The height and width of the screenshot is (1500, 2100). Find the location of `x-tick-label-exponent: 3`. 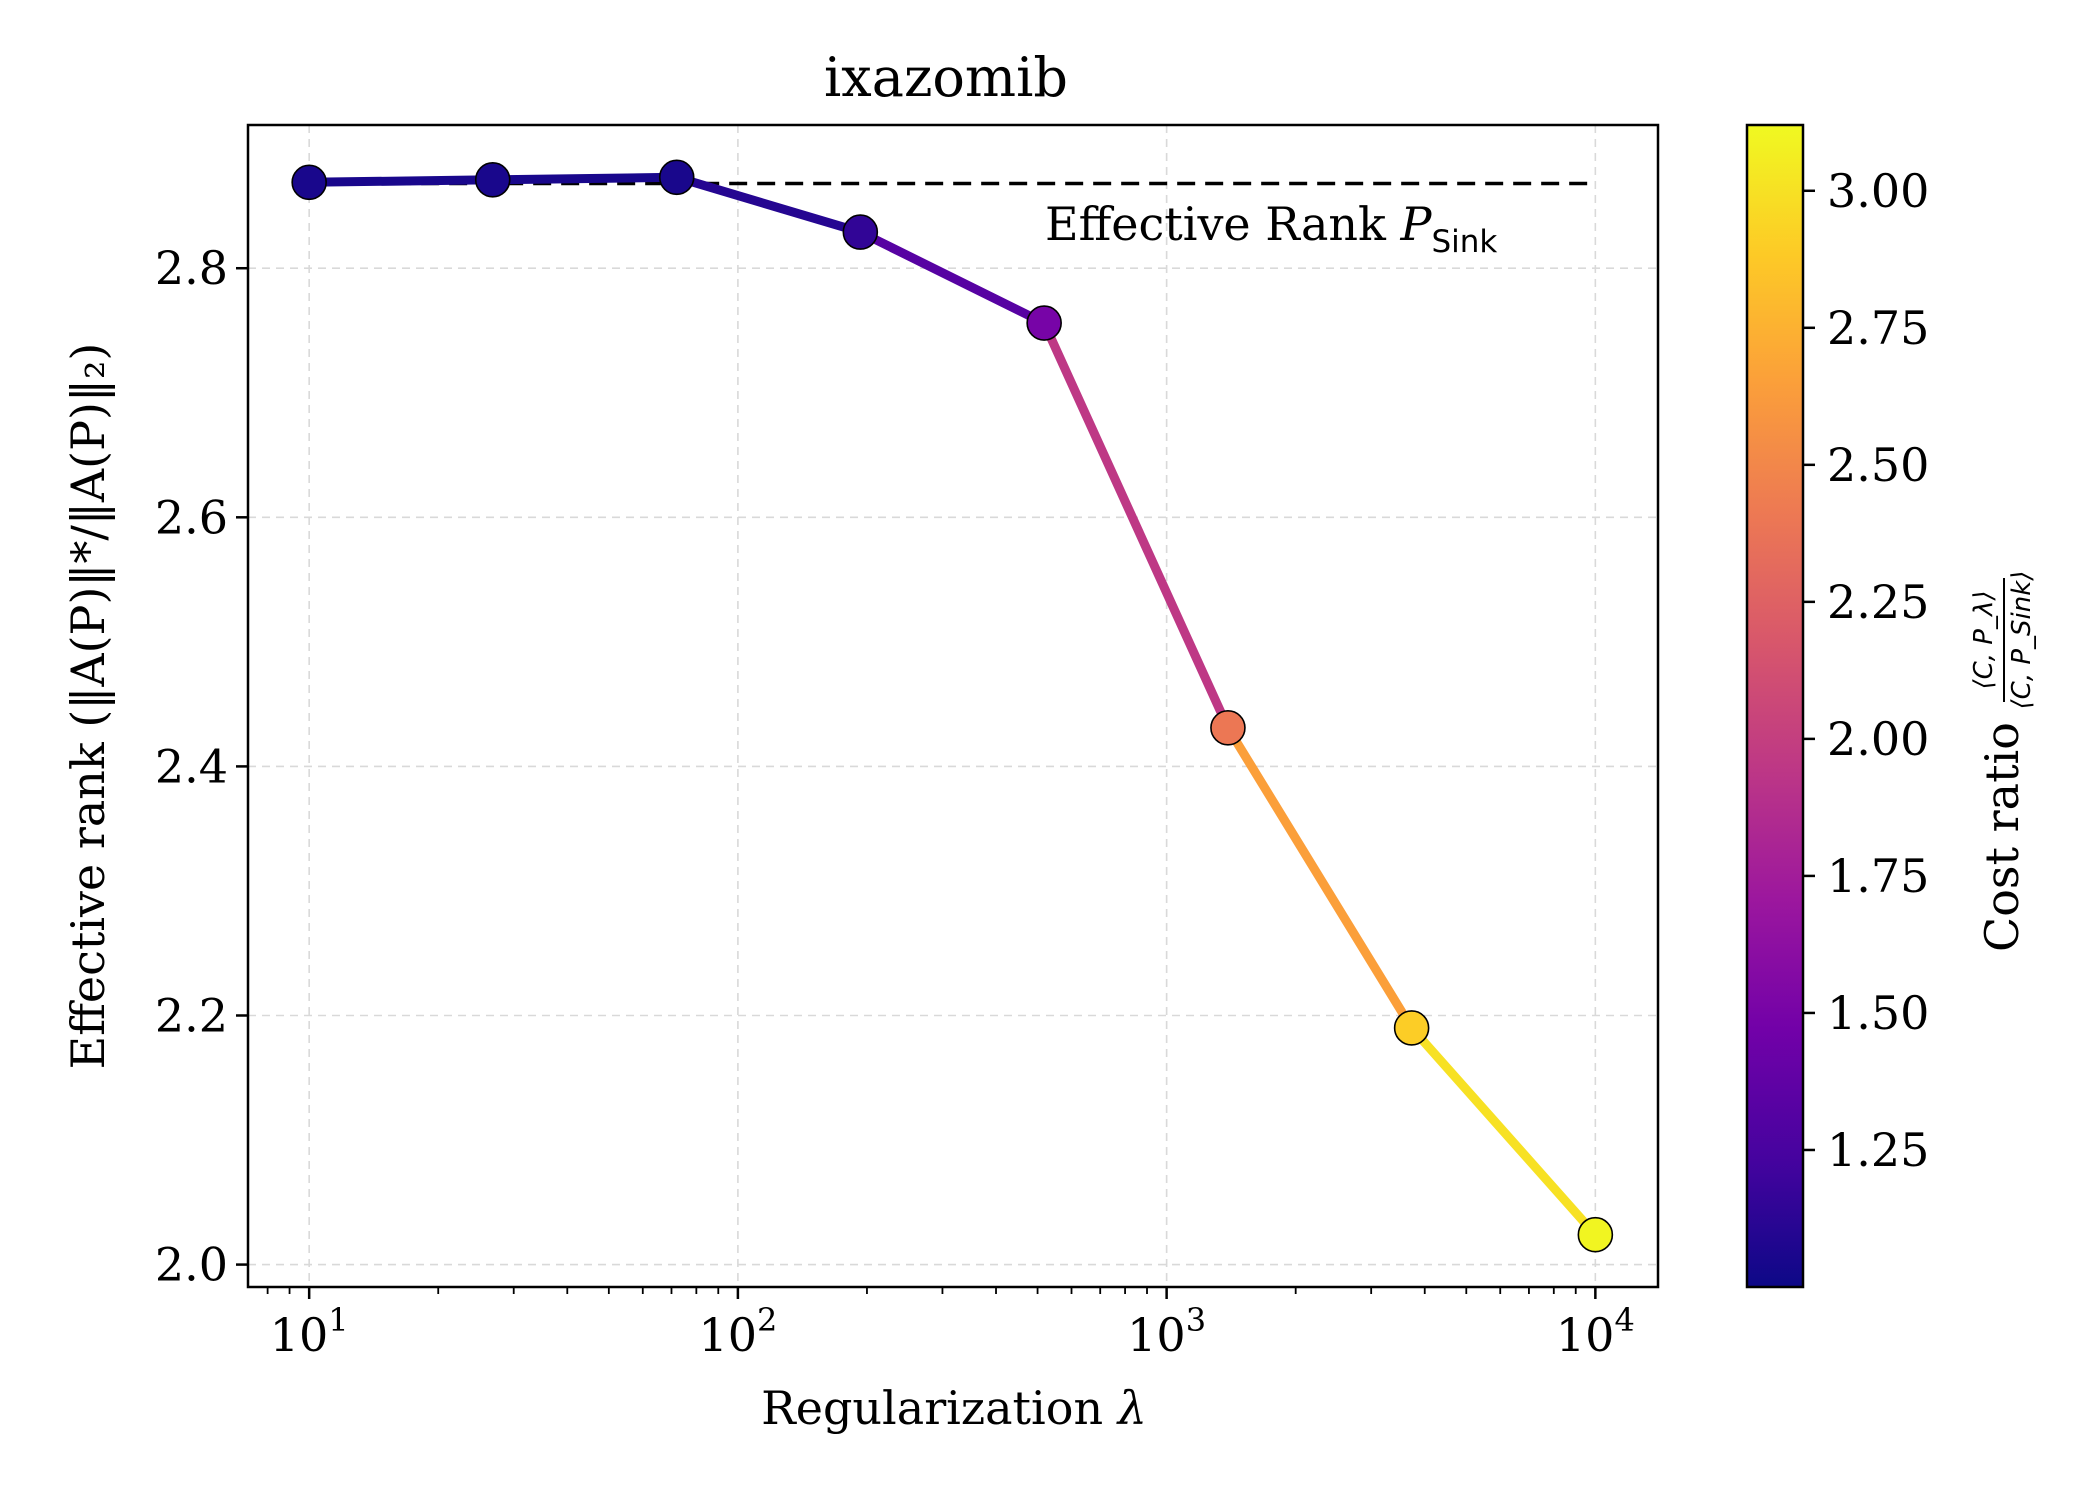

x-tick-label-exponent: 3 is located at coordinates (1196, 1320).